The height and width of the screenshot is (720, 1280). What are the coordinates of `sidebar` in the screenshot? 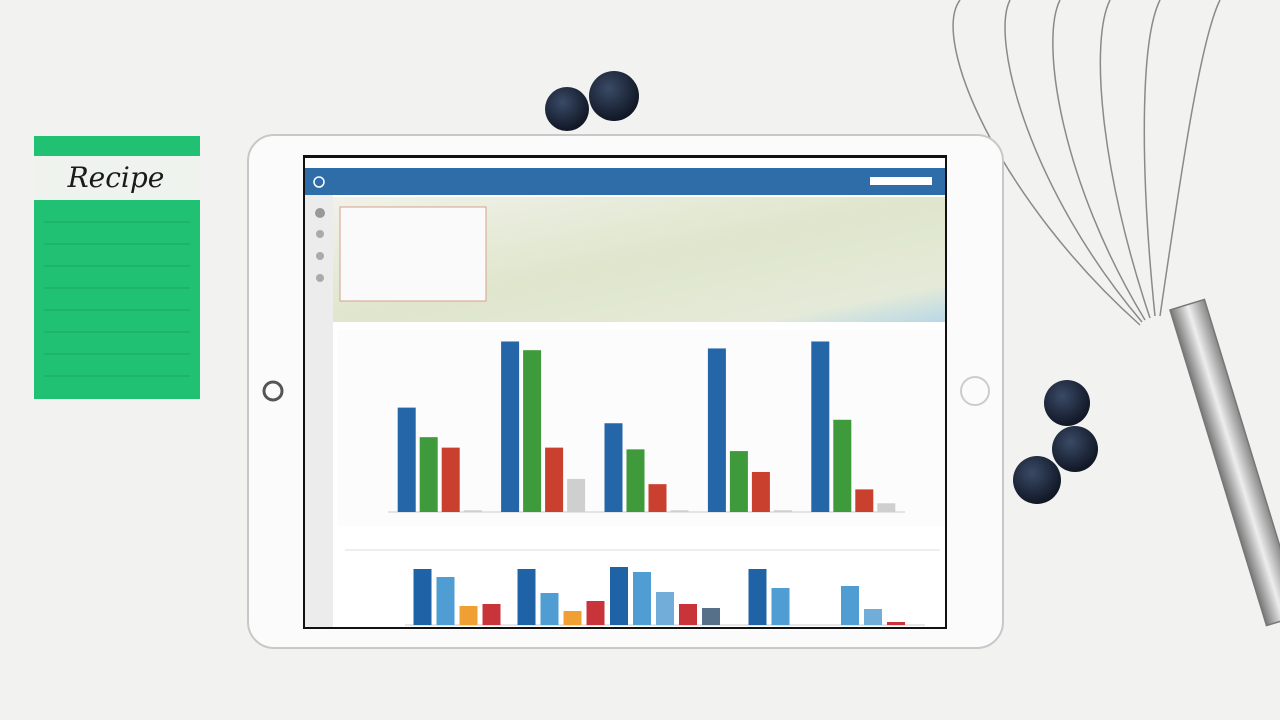 It's located at (319, 411).